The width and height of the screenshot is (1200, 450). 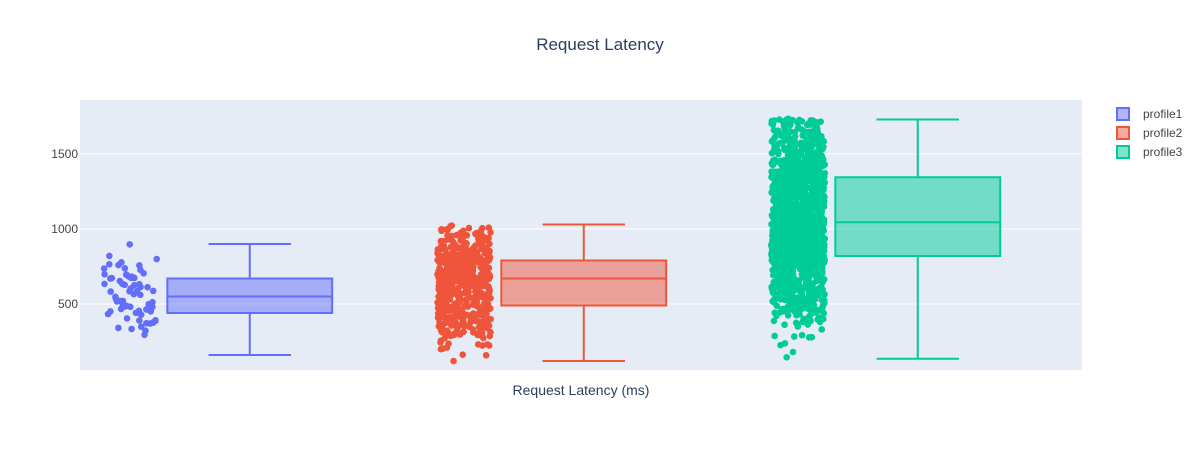 I want to click on profile2-box, so click(x=584, y=292).